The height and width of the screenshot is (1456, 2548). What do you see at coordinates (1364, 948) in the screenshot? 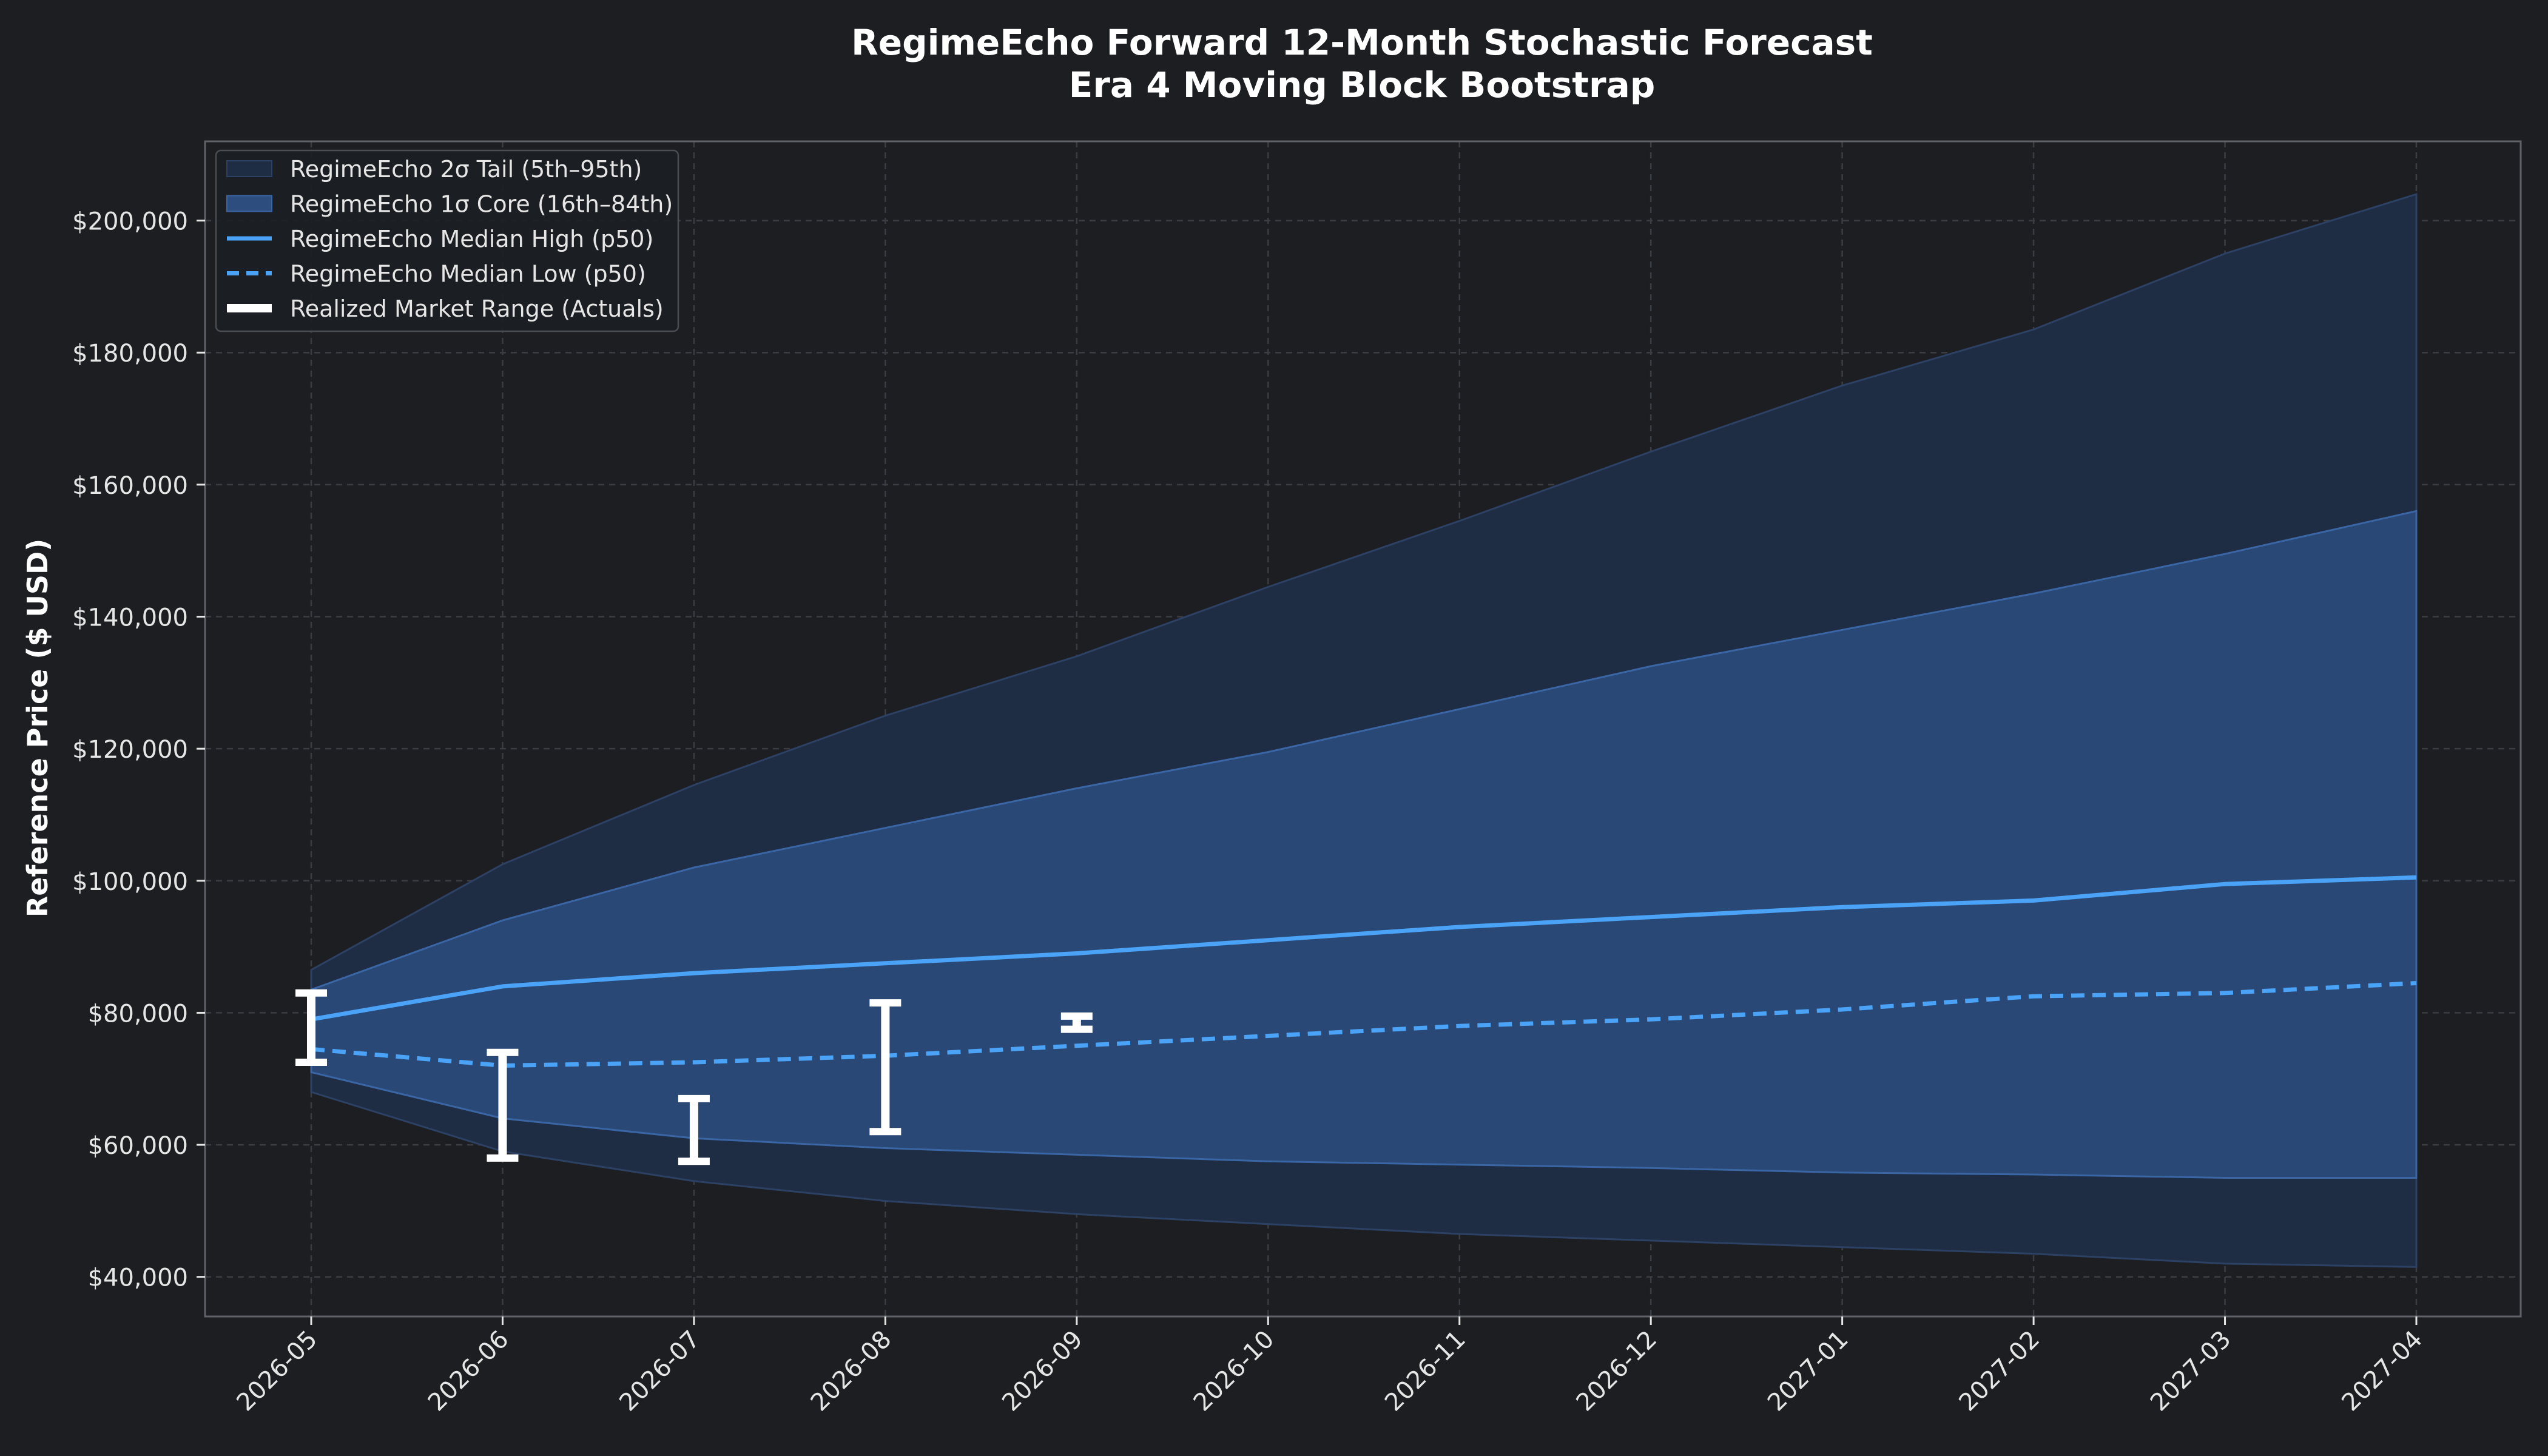
I see `median-high-line` at bounding box center [1364, 948].